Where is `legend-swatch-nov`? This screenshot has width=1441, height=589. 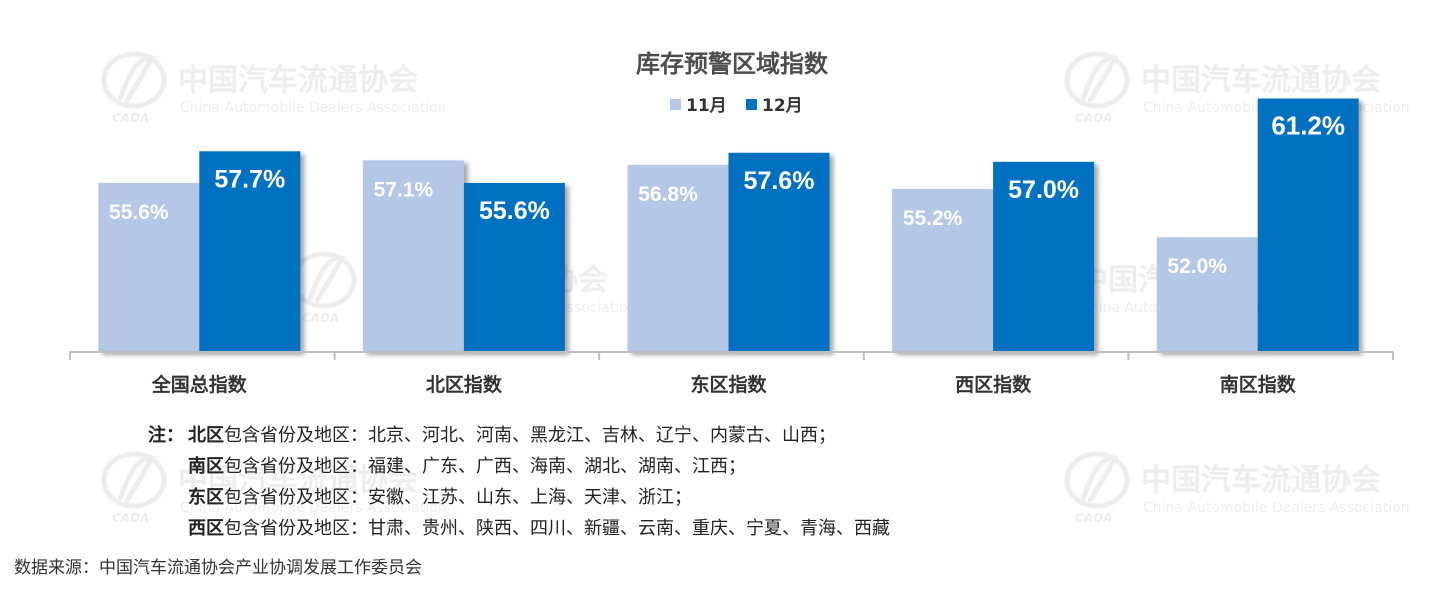 legend-swatch-nov is located at coordinates (675, 104).